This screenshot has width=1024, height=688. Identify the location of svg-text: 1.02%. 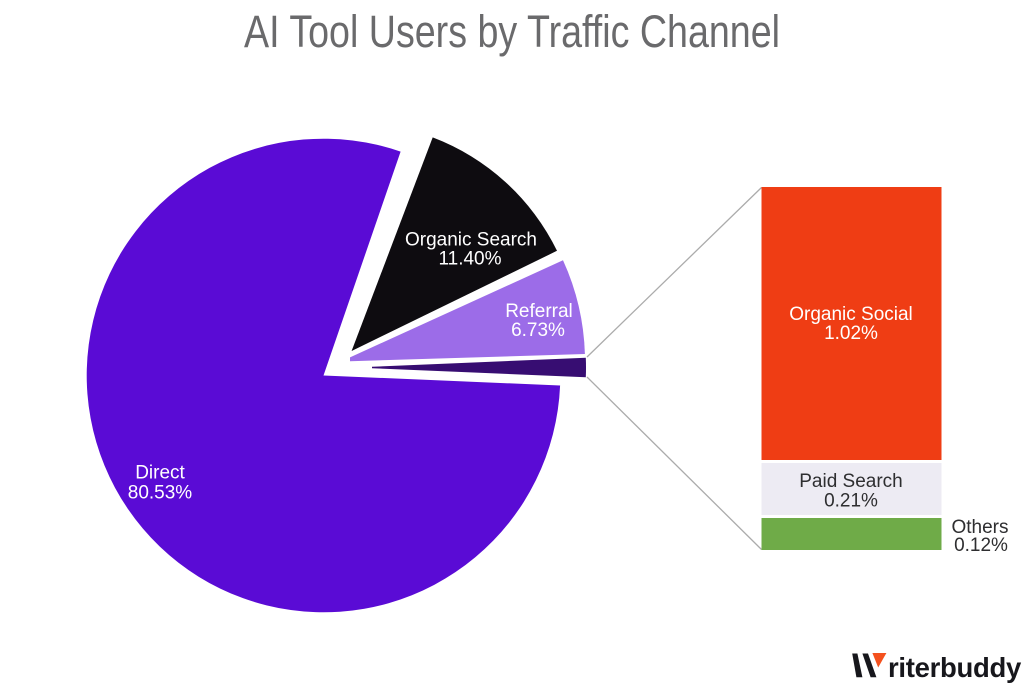
(851, 333).